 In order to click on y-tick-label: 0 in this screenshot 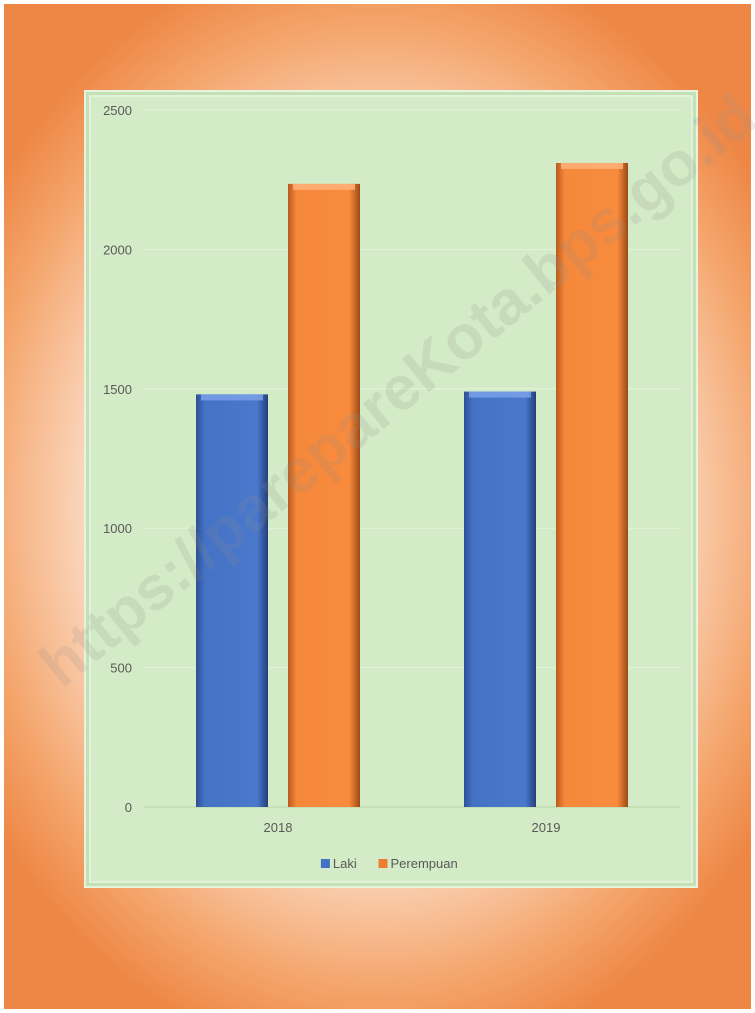, I will do `click(128, 807)`.